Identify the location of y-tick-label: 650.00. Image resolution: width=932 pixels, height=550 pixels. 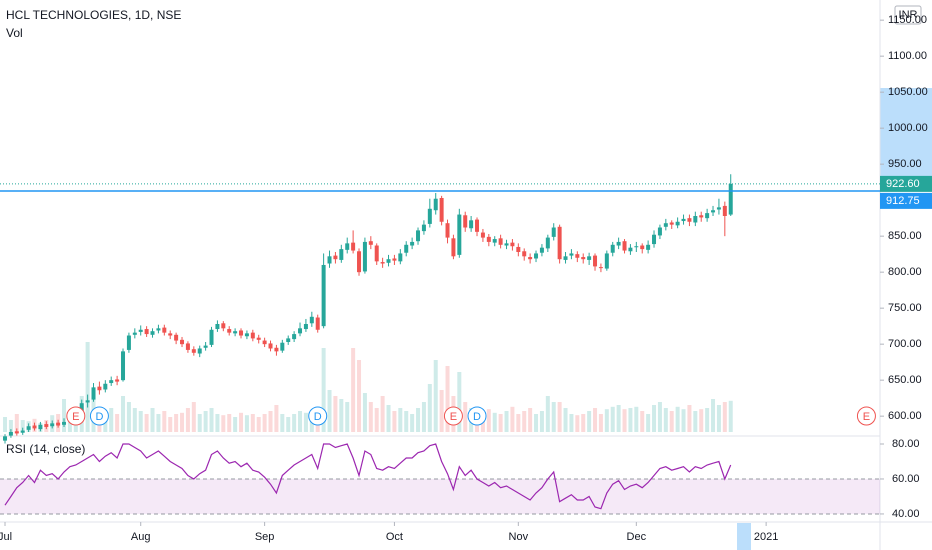
(905, 380).